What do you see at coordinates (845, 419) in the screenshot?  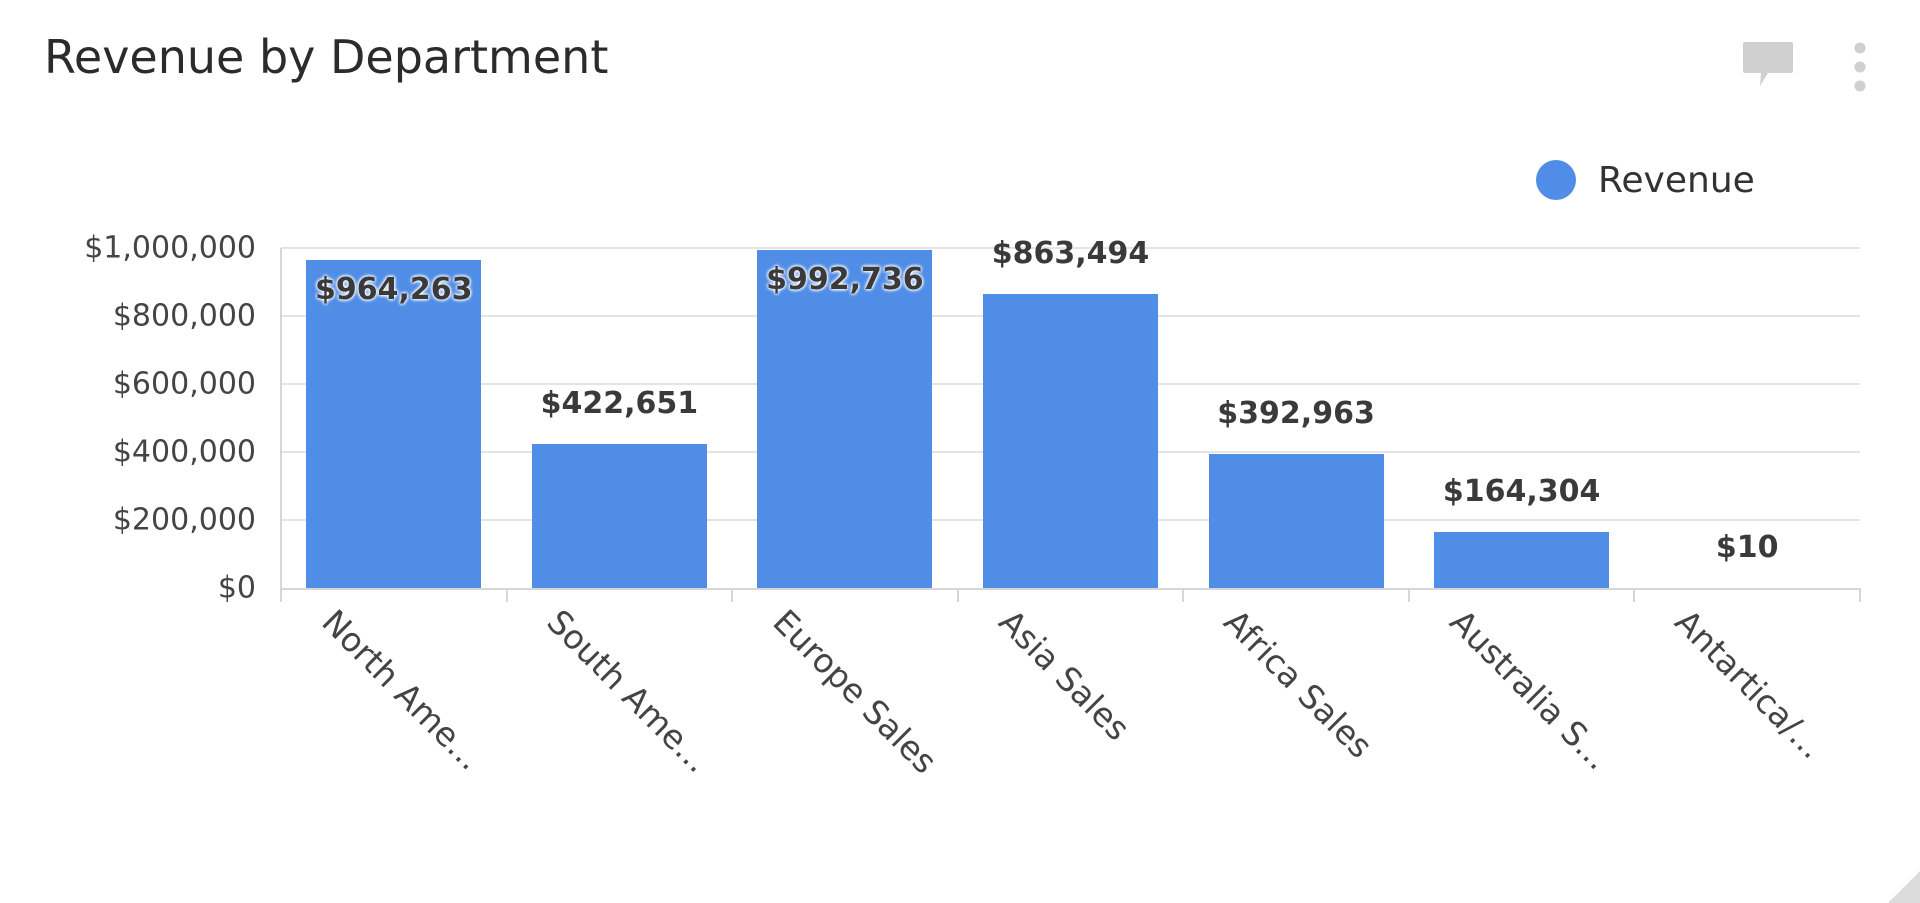 I see `bar-europe-sales` at bounding box center [845, 419].